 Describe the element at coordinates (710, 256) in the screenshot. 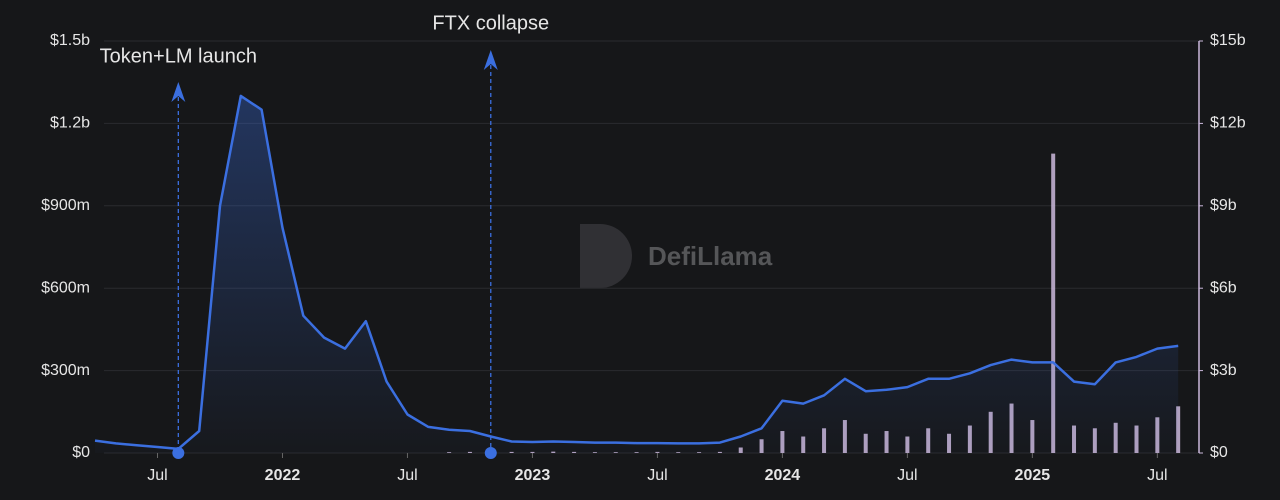

I see `watermark-text: DefiLlama` at that location.